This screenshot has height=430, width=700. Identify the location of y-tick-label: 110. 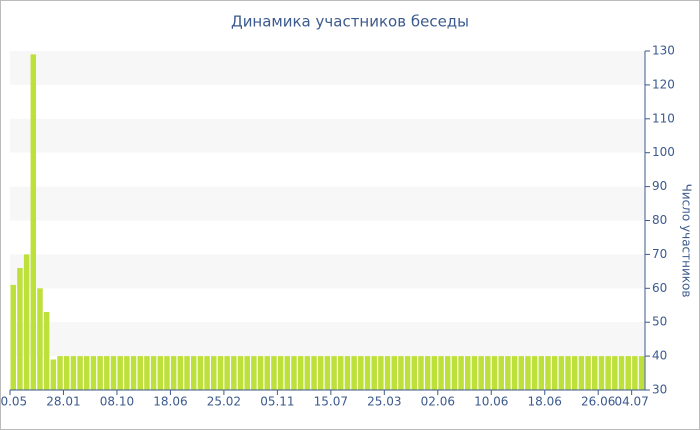
(663, 118).